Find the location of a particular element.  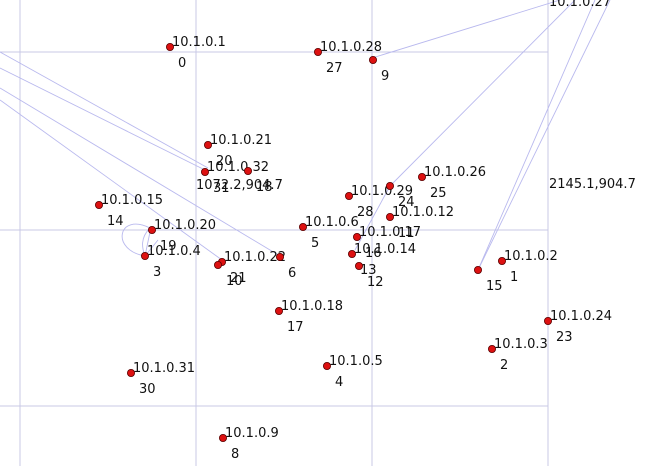

node-id-label: 24 is located at coordinates (406, 202).